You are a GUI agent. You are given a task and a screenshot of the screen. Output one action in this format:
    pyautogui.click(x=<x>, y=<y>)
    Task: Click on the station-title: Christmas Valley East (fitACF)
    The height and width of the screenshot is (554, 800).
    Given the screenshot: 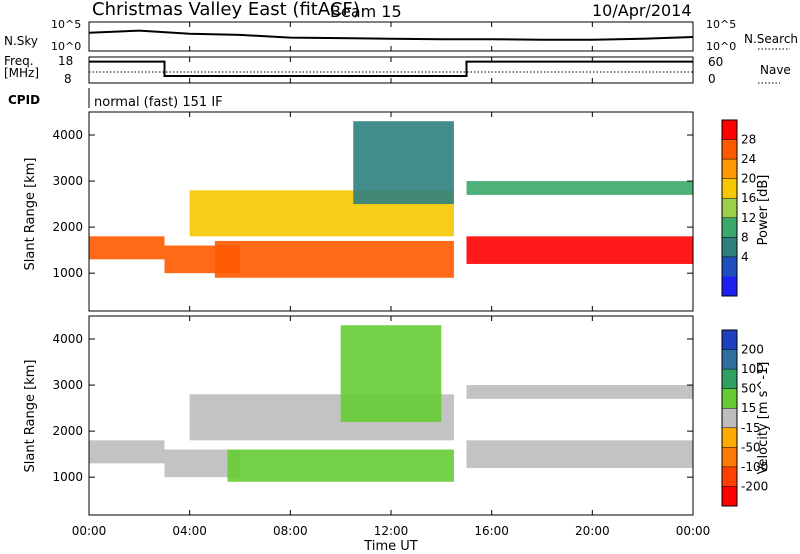 What is the action you would take?
    pyautogui.click(x=226, y=10)
    